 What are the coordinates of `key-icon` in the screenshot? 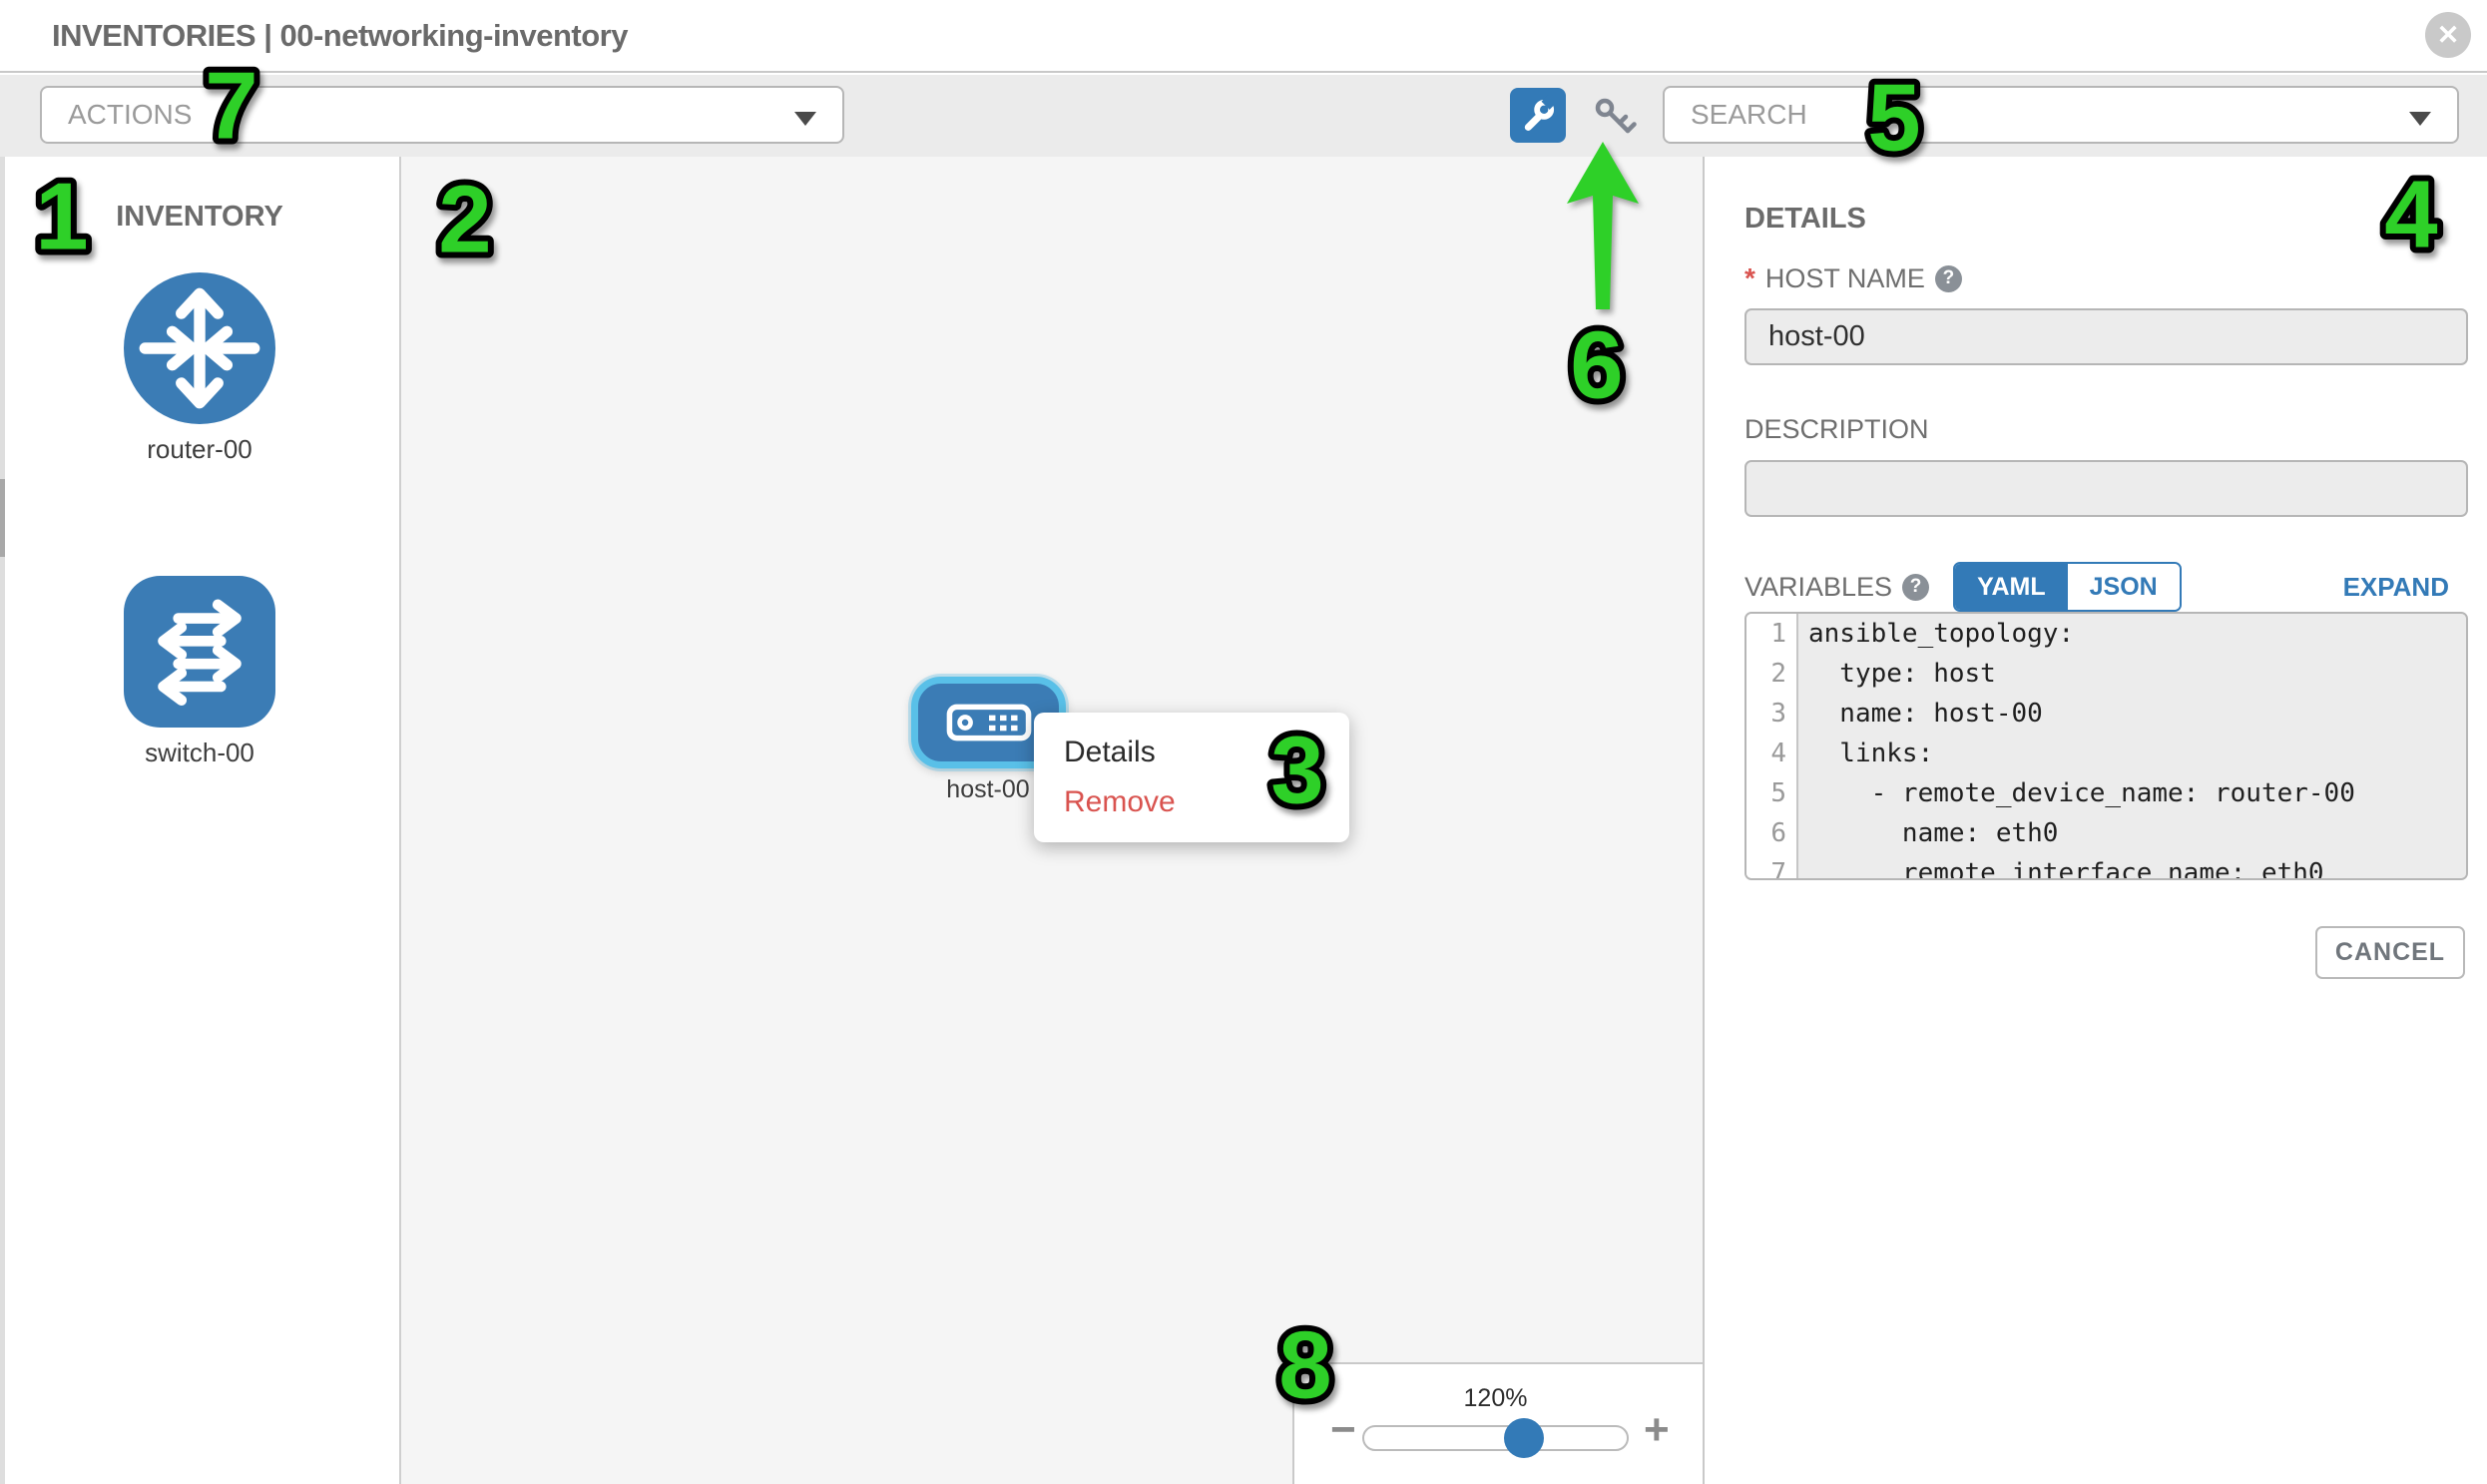 It's located at (1616, 116).